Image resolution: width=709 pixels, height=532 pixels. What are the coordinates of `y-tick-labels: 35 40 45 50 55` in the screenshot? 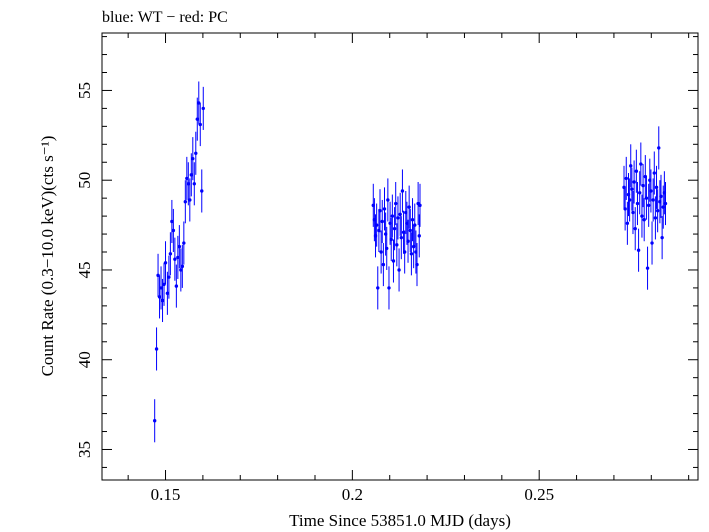 It's located at (84, 270).